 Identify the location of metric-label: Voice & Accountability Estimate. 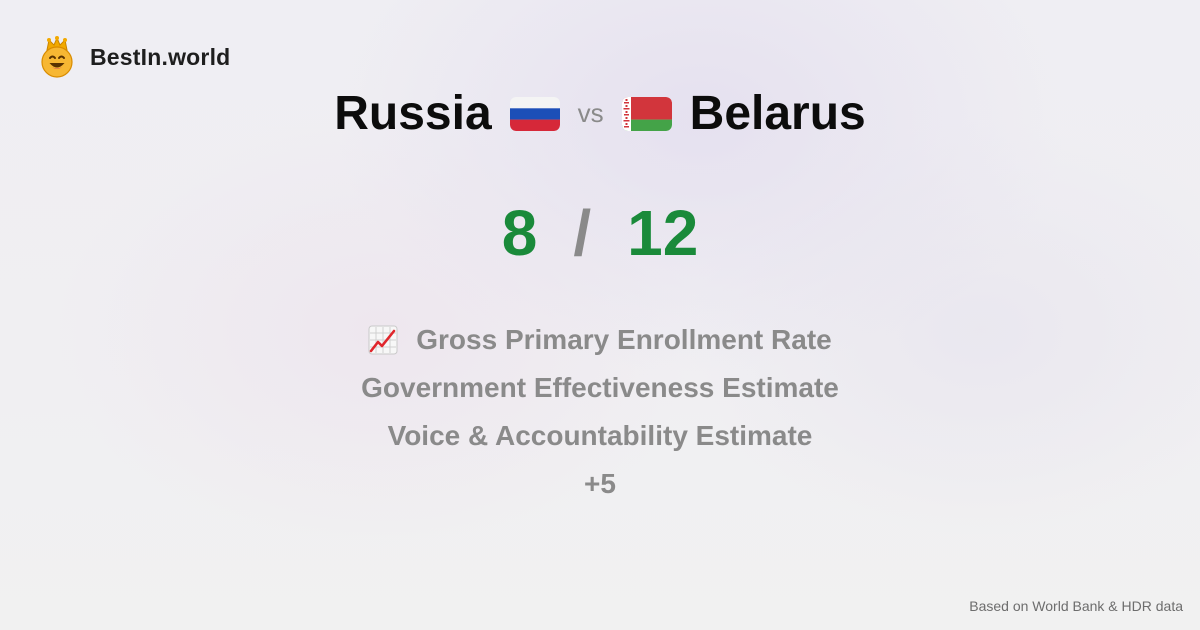
(600, 435).